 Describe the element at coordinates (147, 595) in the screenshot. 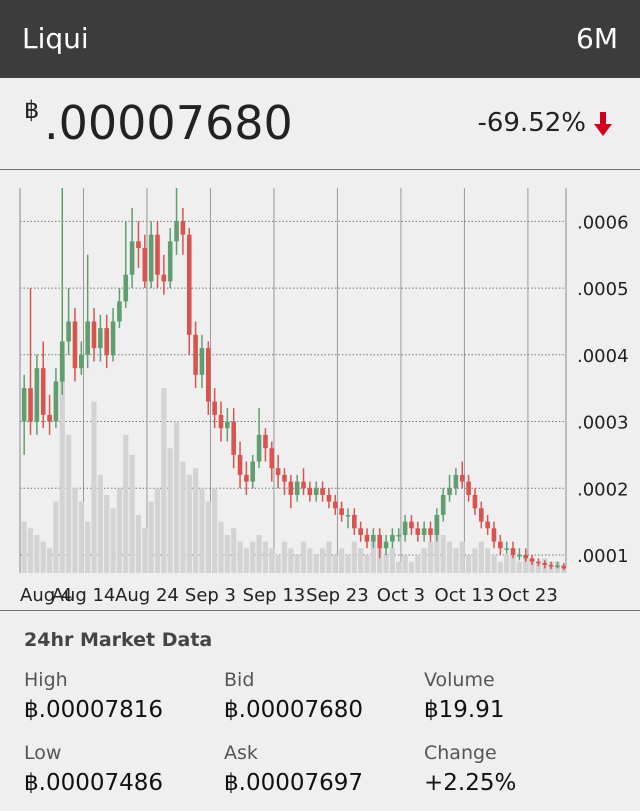

I see `x-tick-label: Aug 24` at that location.